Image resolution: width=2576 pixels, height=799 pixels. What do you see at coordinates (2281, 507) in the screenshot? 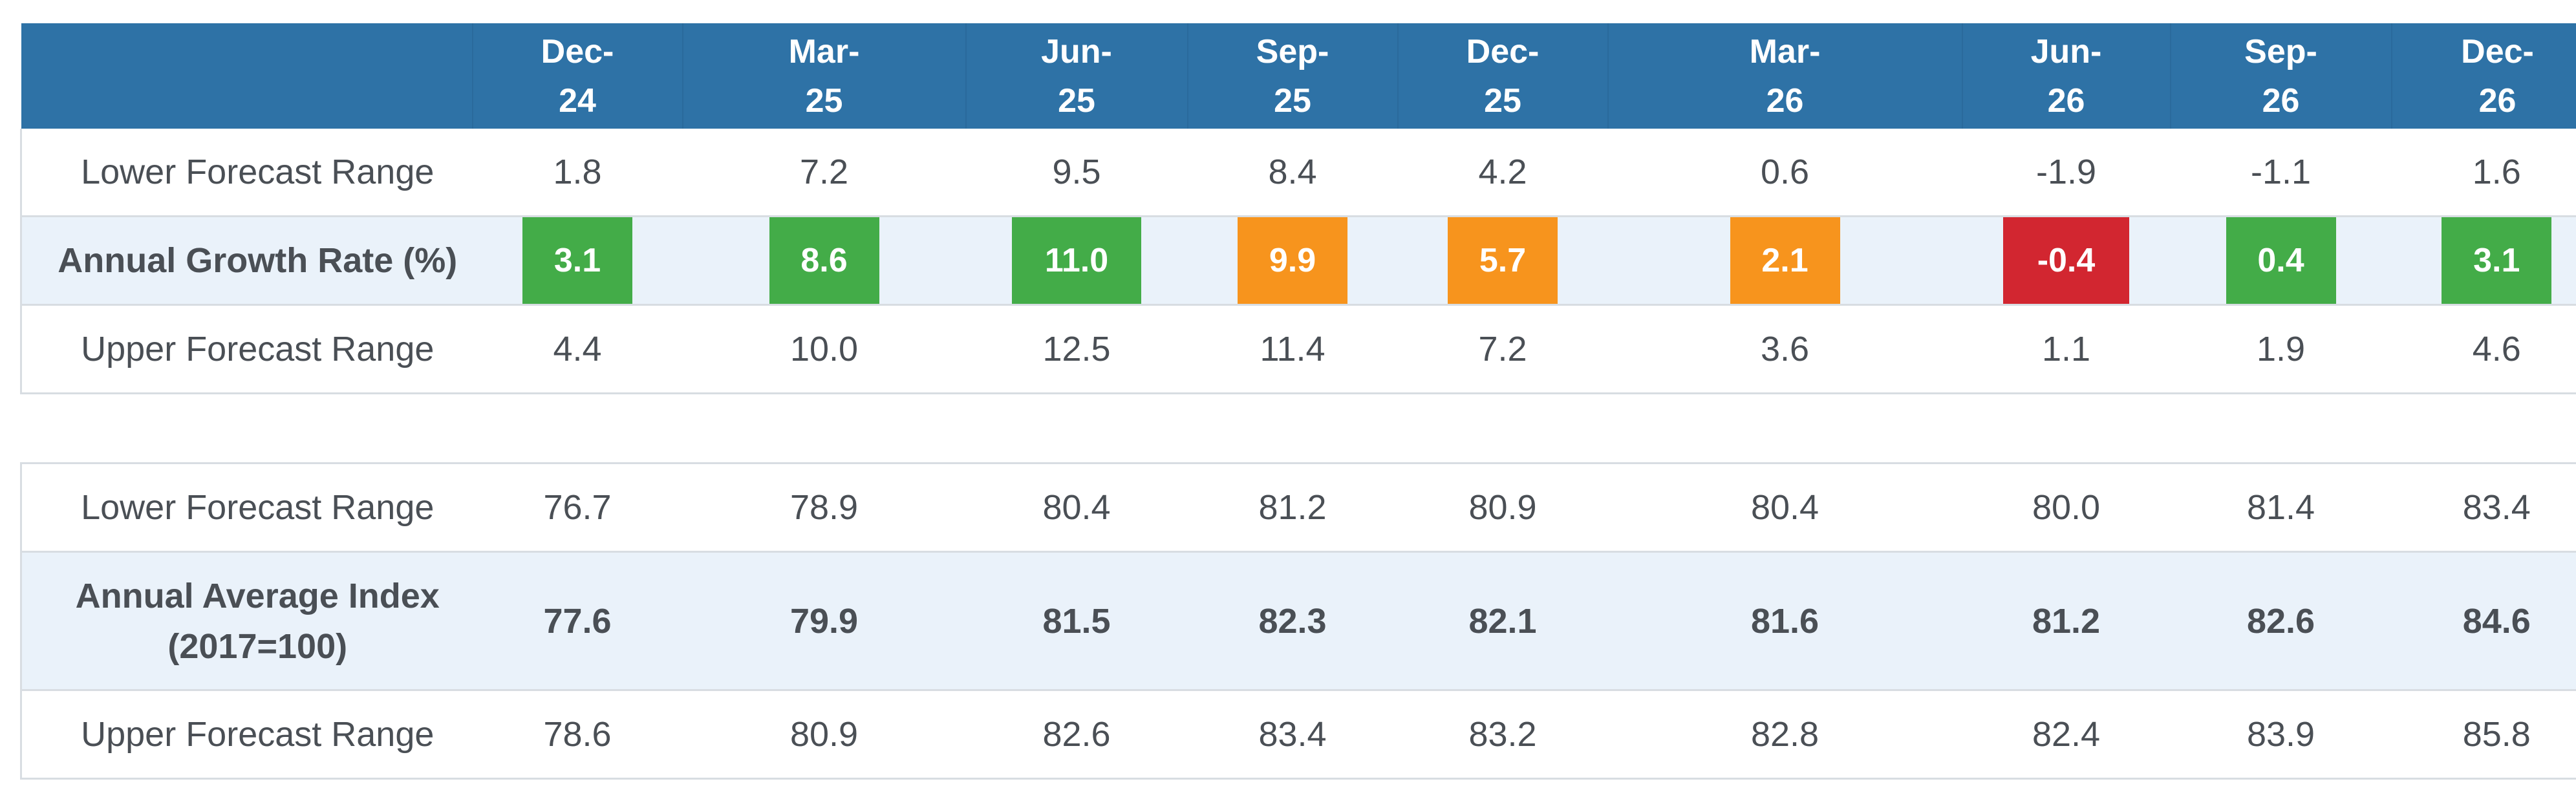
I see `table-cell: 81.4` at bounding box center [2281, 507].